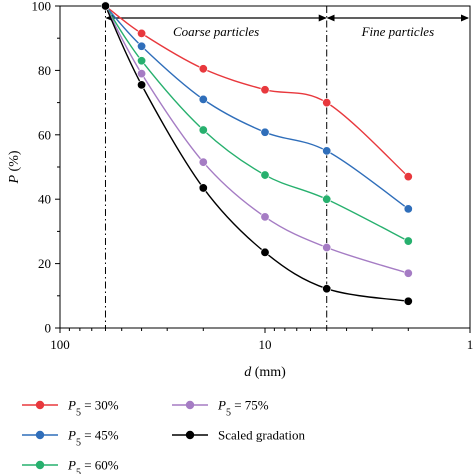  What do you see at coordinates (261, 435) in the screenshot?
I see `legend-label: Scaled gradation` at bounding box center [261, 435].